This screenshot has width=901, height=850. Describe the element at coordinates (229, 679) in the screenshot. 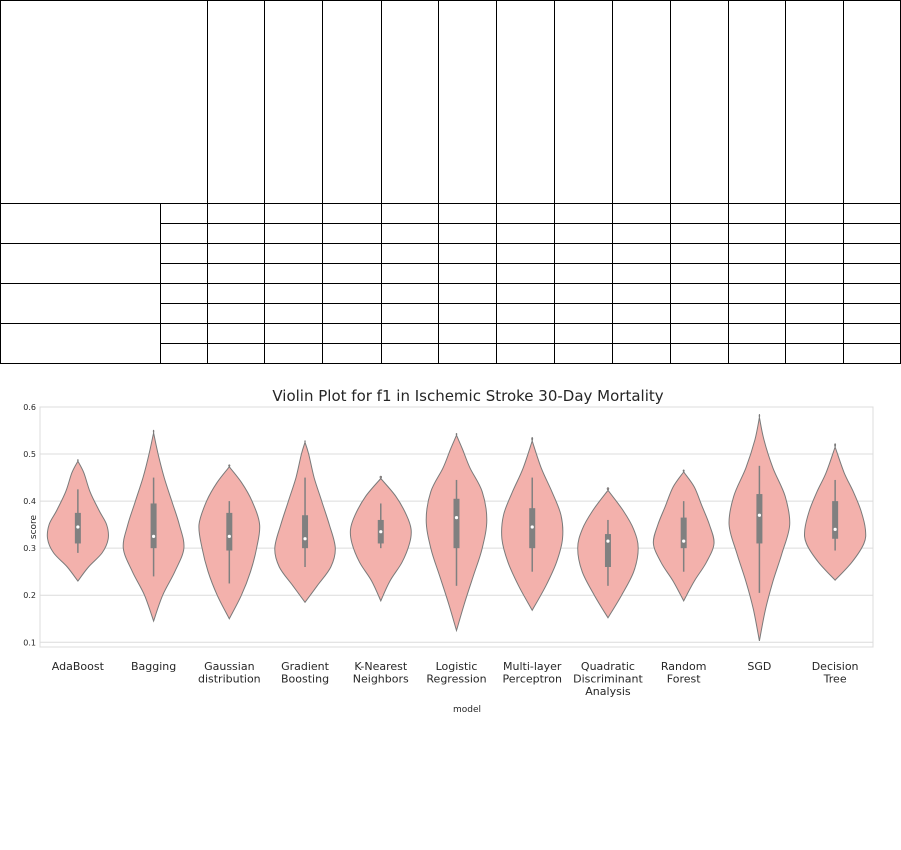

I see `x-tick-line: distribution` at that location.